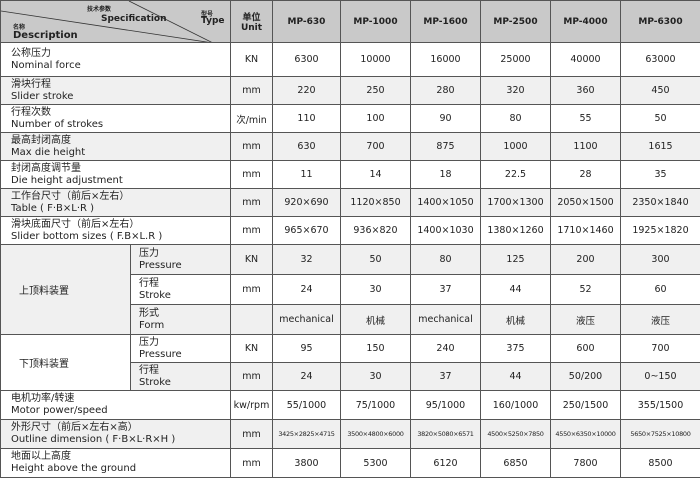 This screenshot has width=700, height=479. What do you see at coordinates (585, 90) in the screenshot?
I see `value-cell: 360` at bounding box center [585, 90].